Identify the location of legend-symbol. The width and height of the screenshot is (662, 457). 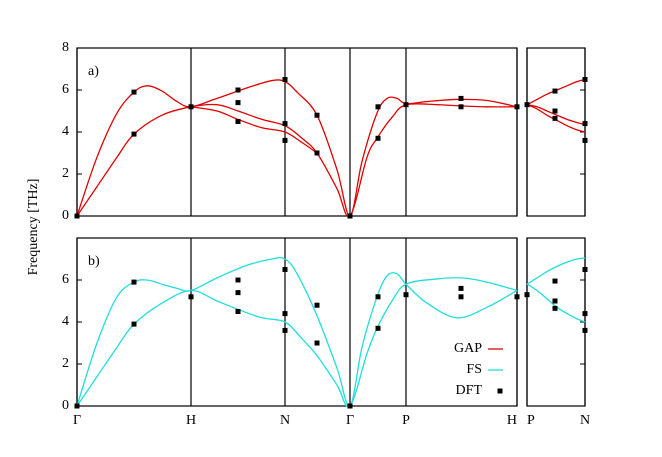
(500, 391).